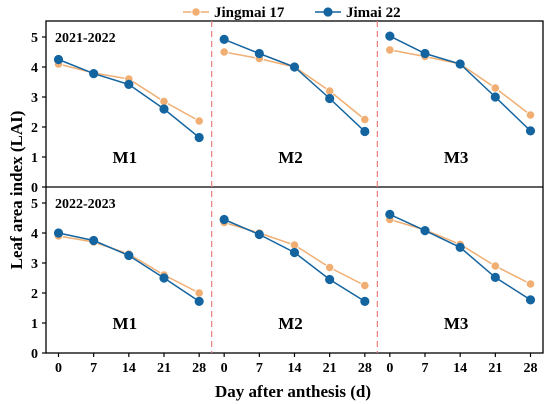 The width and height of the screenshot is (550, 404). Describe the element at coordinates (85, 204) in the screenshot. I see `season-label: 2022-2023` at that location.